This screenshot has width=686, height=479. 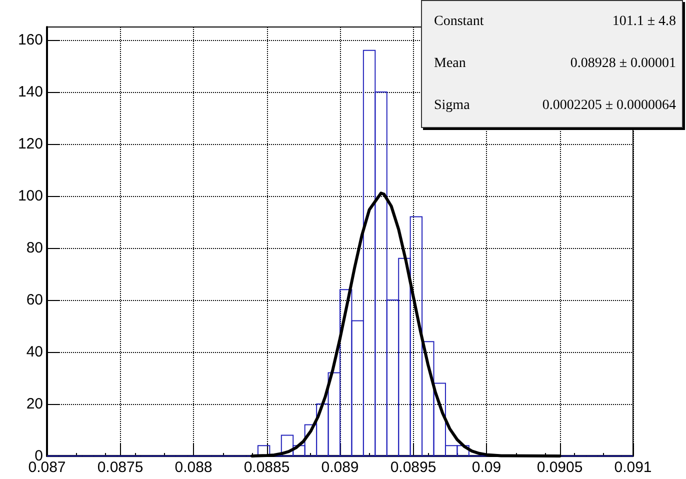 I want to click on annotation: 101.1 ± 4.8, so click(x=643, y=22).